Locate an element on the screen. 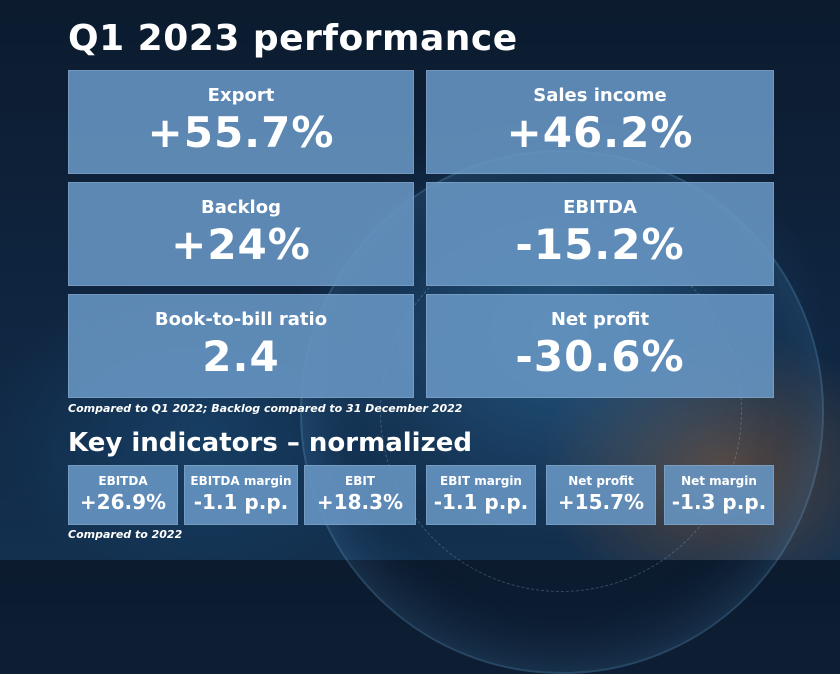 The width and height of the screenshot is (840, 674). indicator-label: Net margin is located at coordinates (719, 481).